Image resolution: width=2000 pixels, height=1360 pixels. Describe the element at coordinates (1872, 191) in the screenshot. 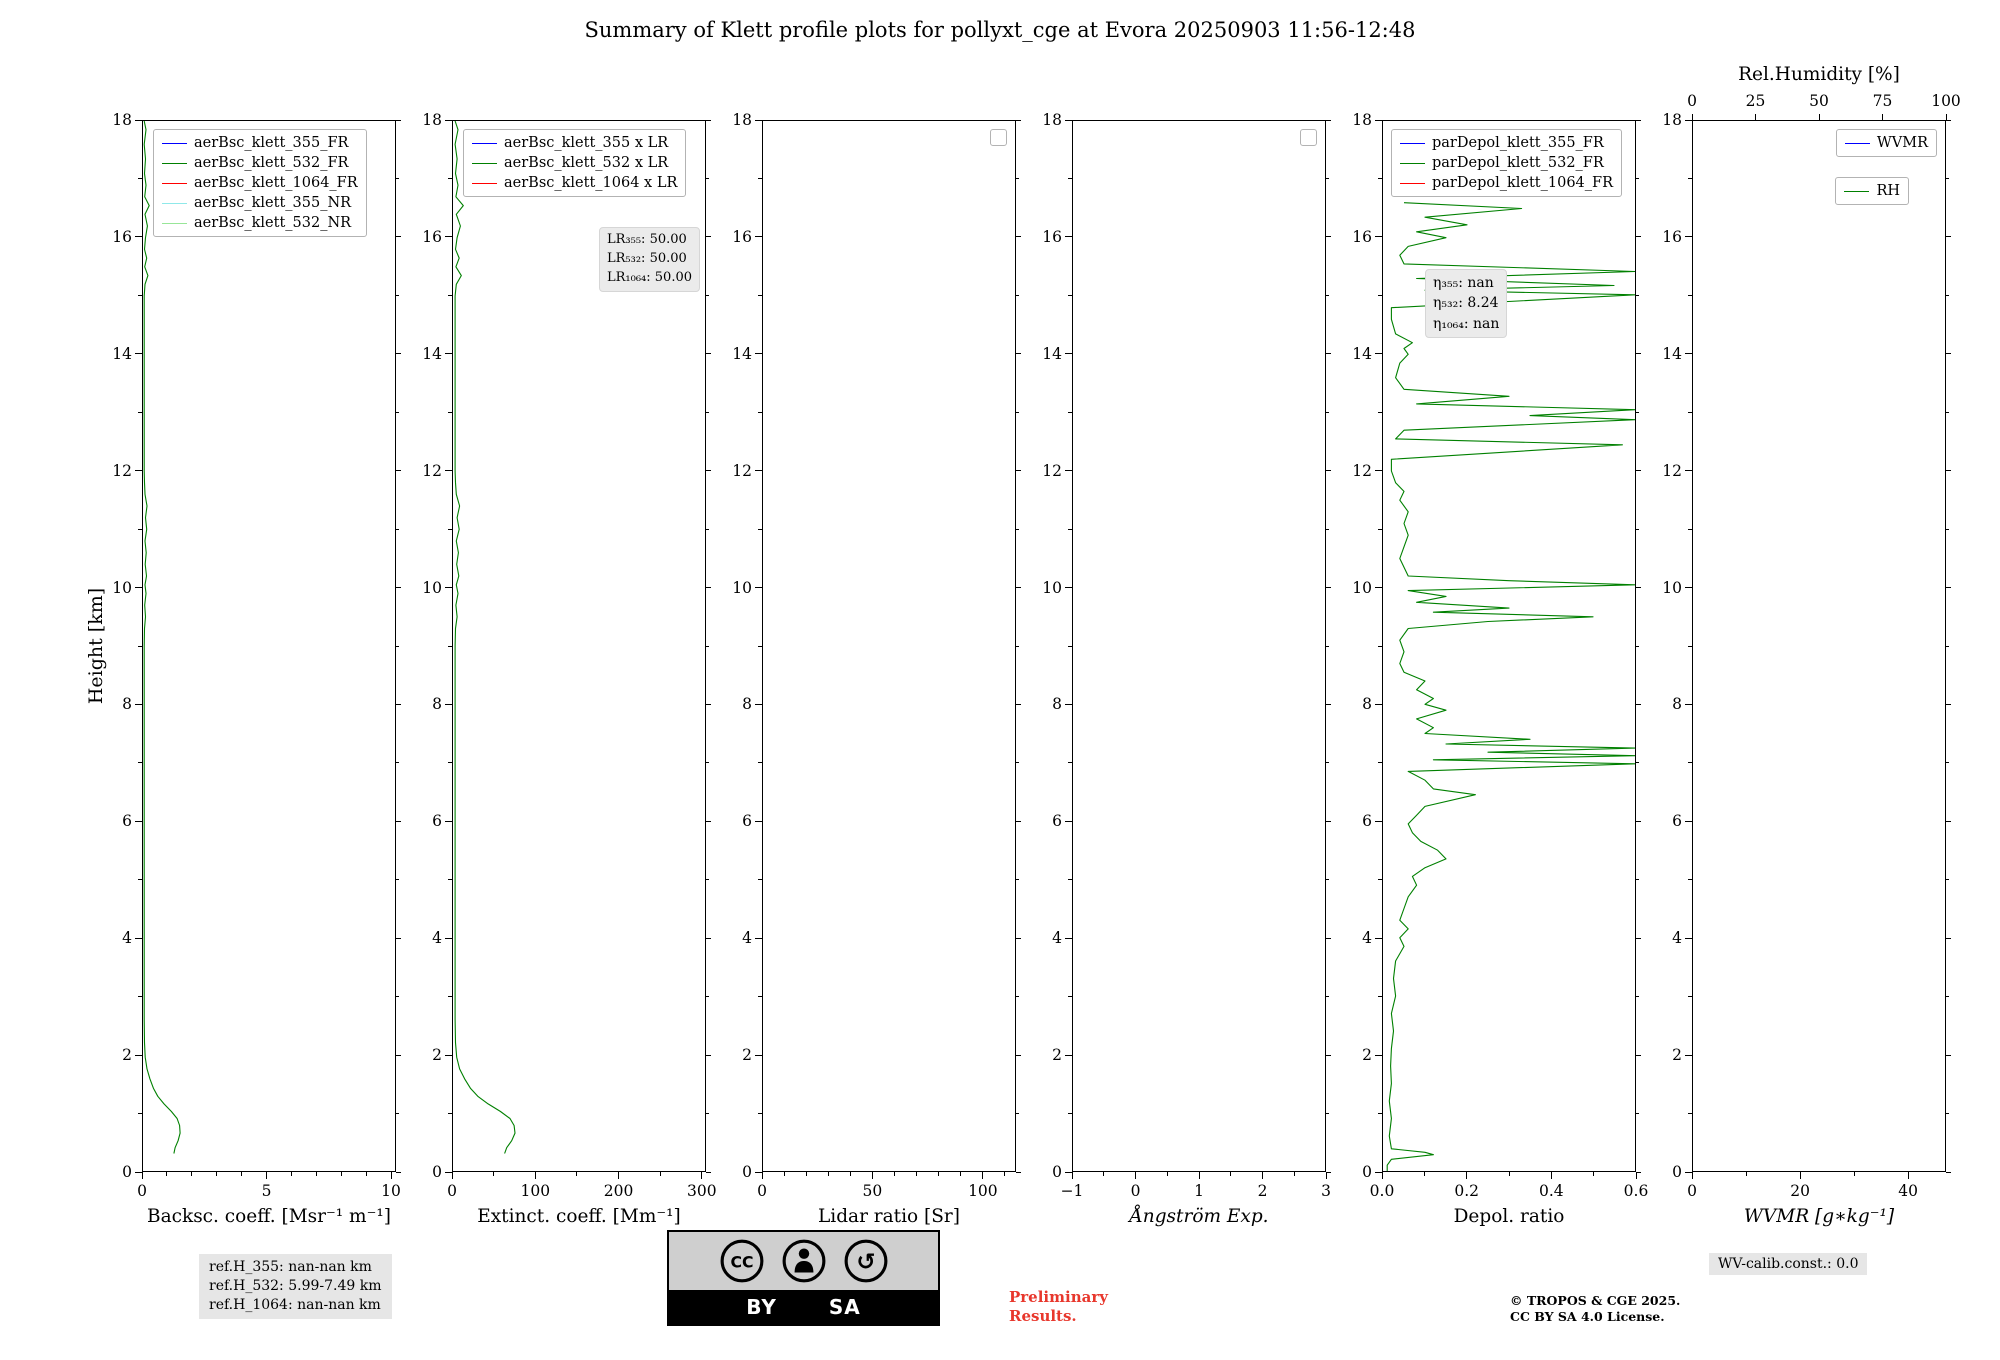

I see `legend-entry: RH` at that location.